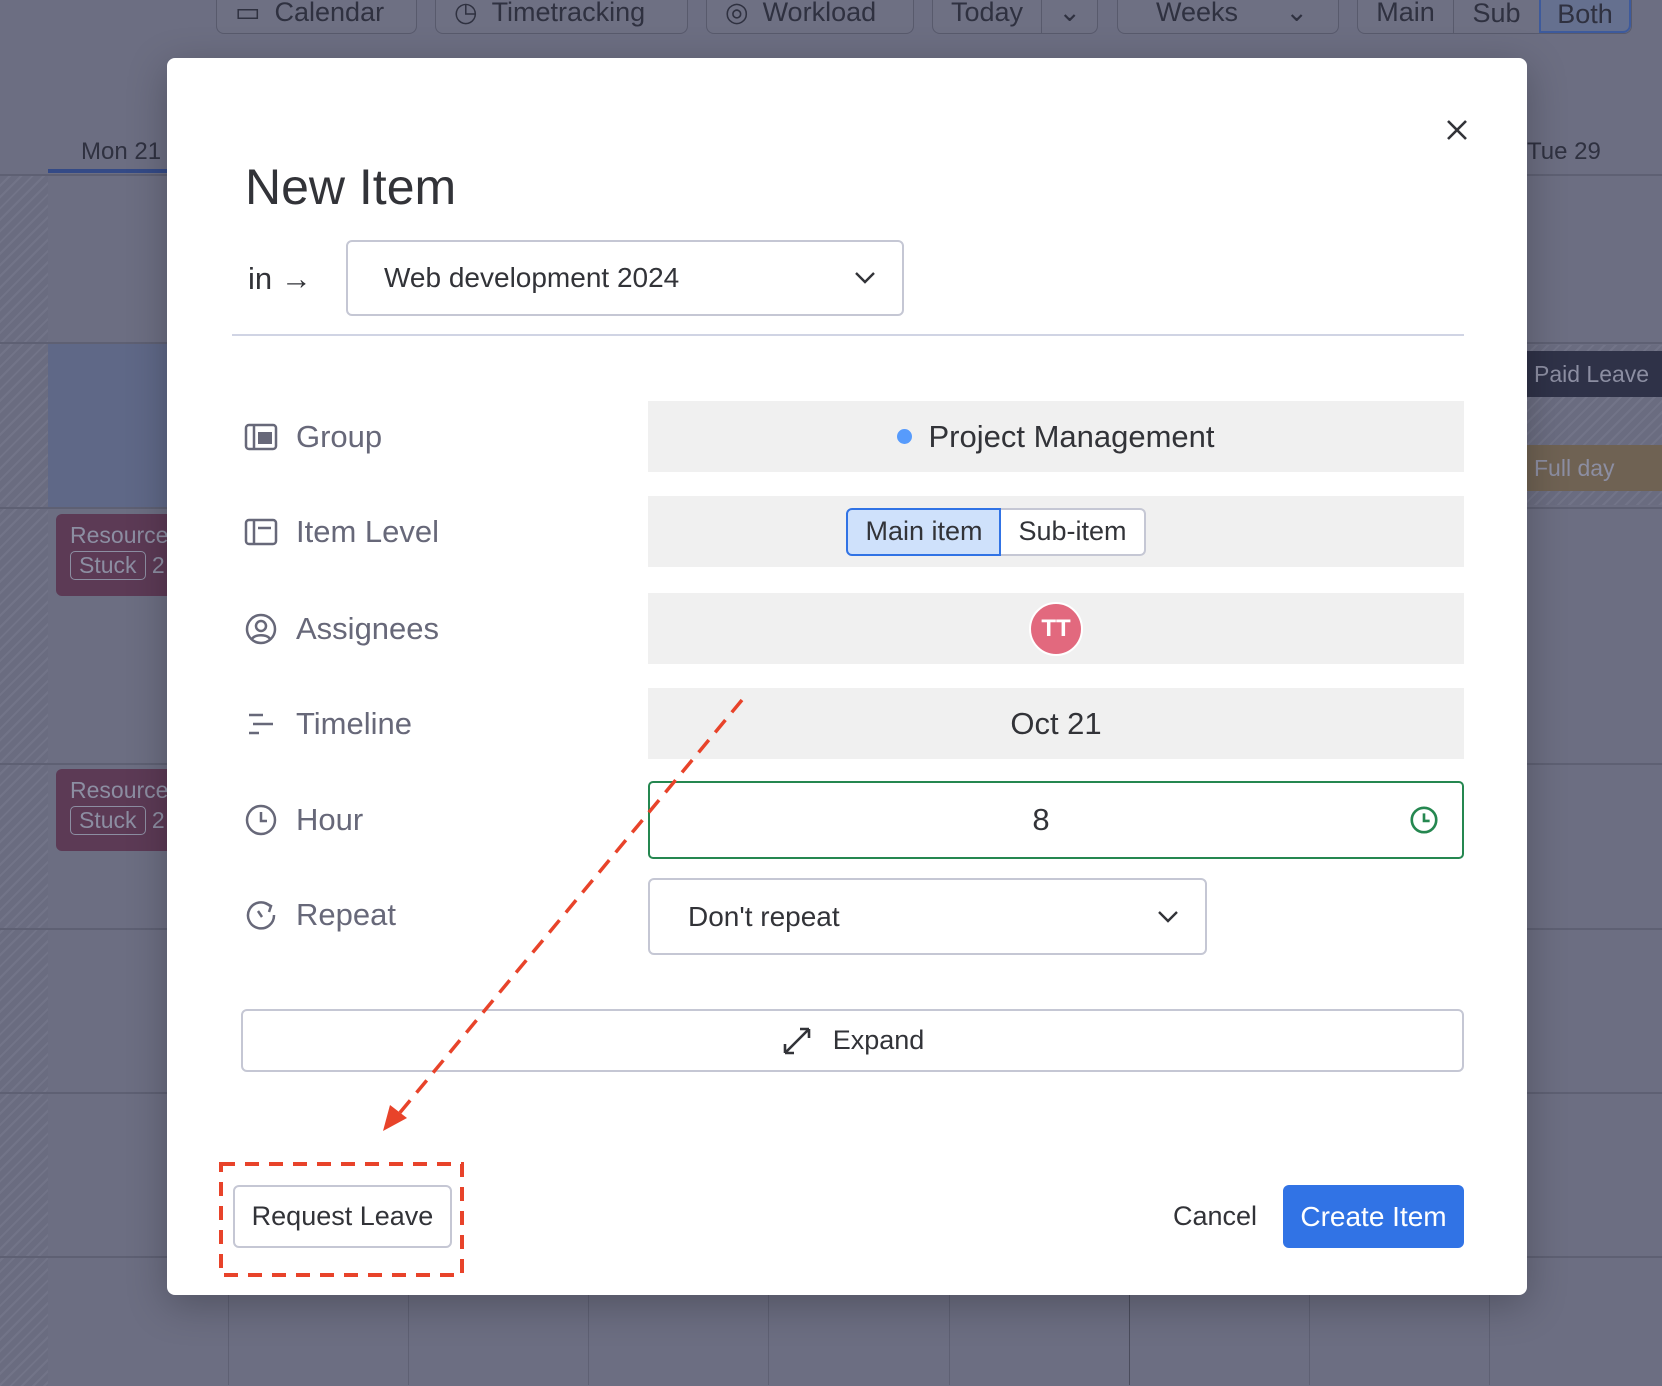 The image size is (1662, 1386). What do you see at coordinates (924, 531) in the screenshot?
I see `main-item-option: Main item` at bounding box center [924, 531].